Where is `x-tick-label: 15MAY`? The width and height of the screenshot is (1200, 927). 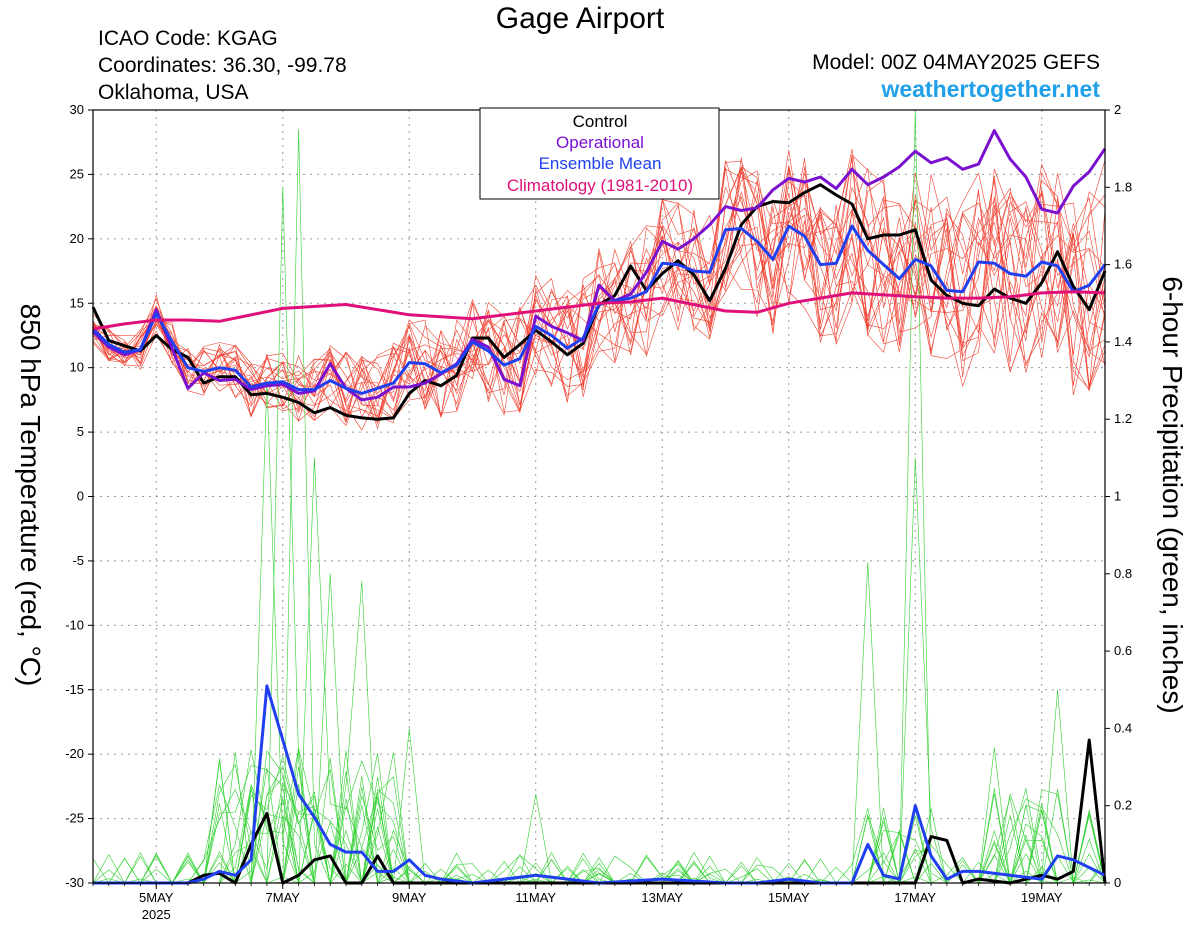 x-tick-label: 15MAY is located at coordinates (789, 897).